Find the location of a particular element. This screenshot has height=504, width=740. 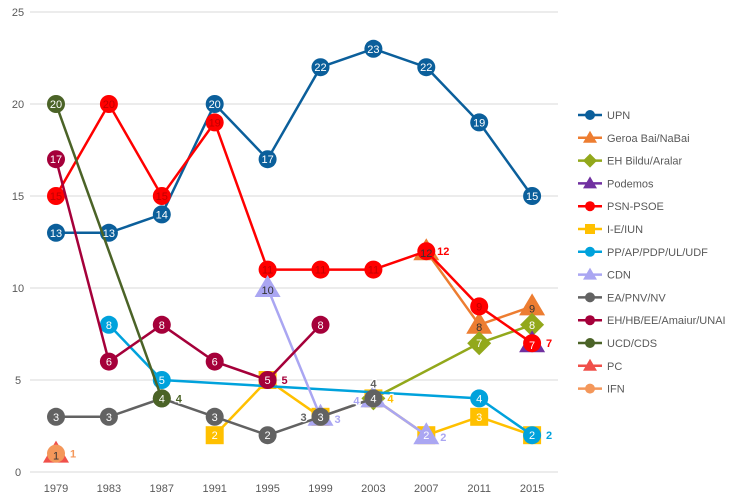

data-label: 7 is located at coordinates (479, 344).